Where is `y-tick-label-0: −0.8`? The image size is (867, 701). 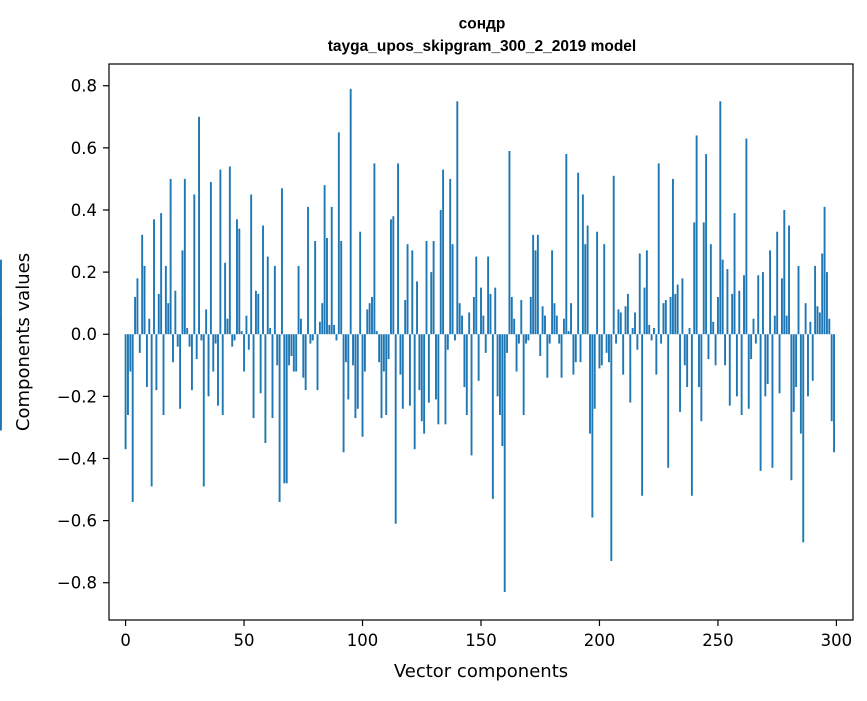
y-tick-label-0: −0.8 is located at coordinates (77, 583).